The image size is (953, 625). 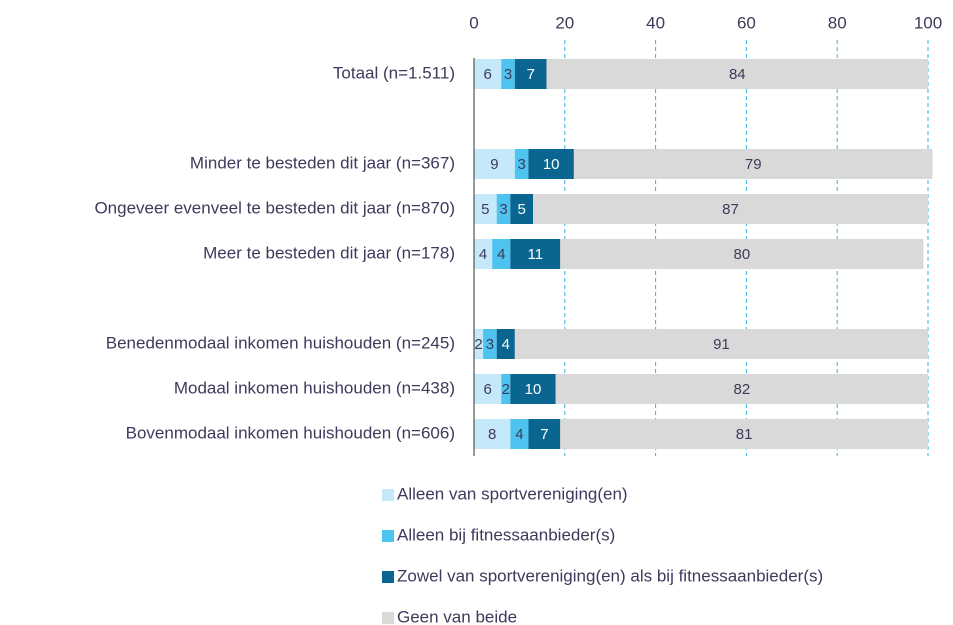 What do you see at coordinates (506, 534) in the screenshot?
I see `legend-label: Alleen bij fitnessaanbieder(s)` at bounding box center [506, 534].